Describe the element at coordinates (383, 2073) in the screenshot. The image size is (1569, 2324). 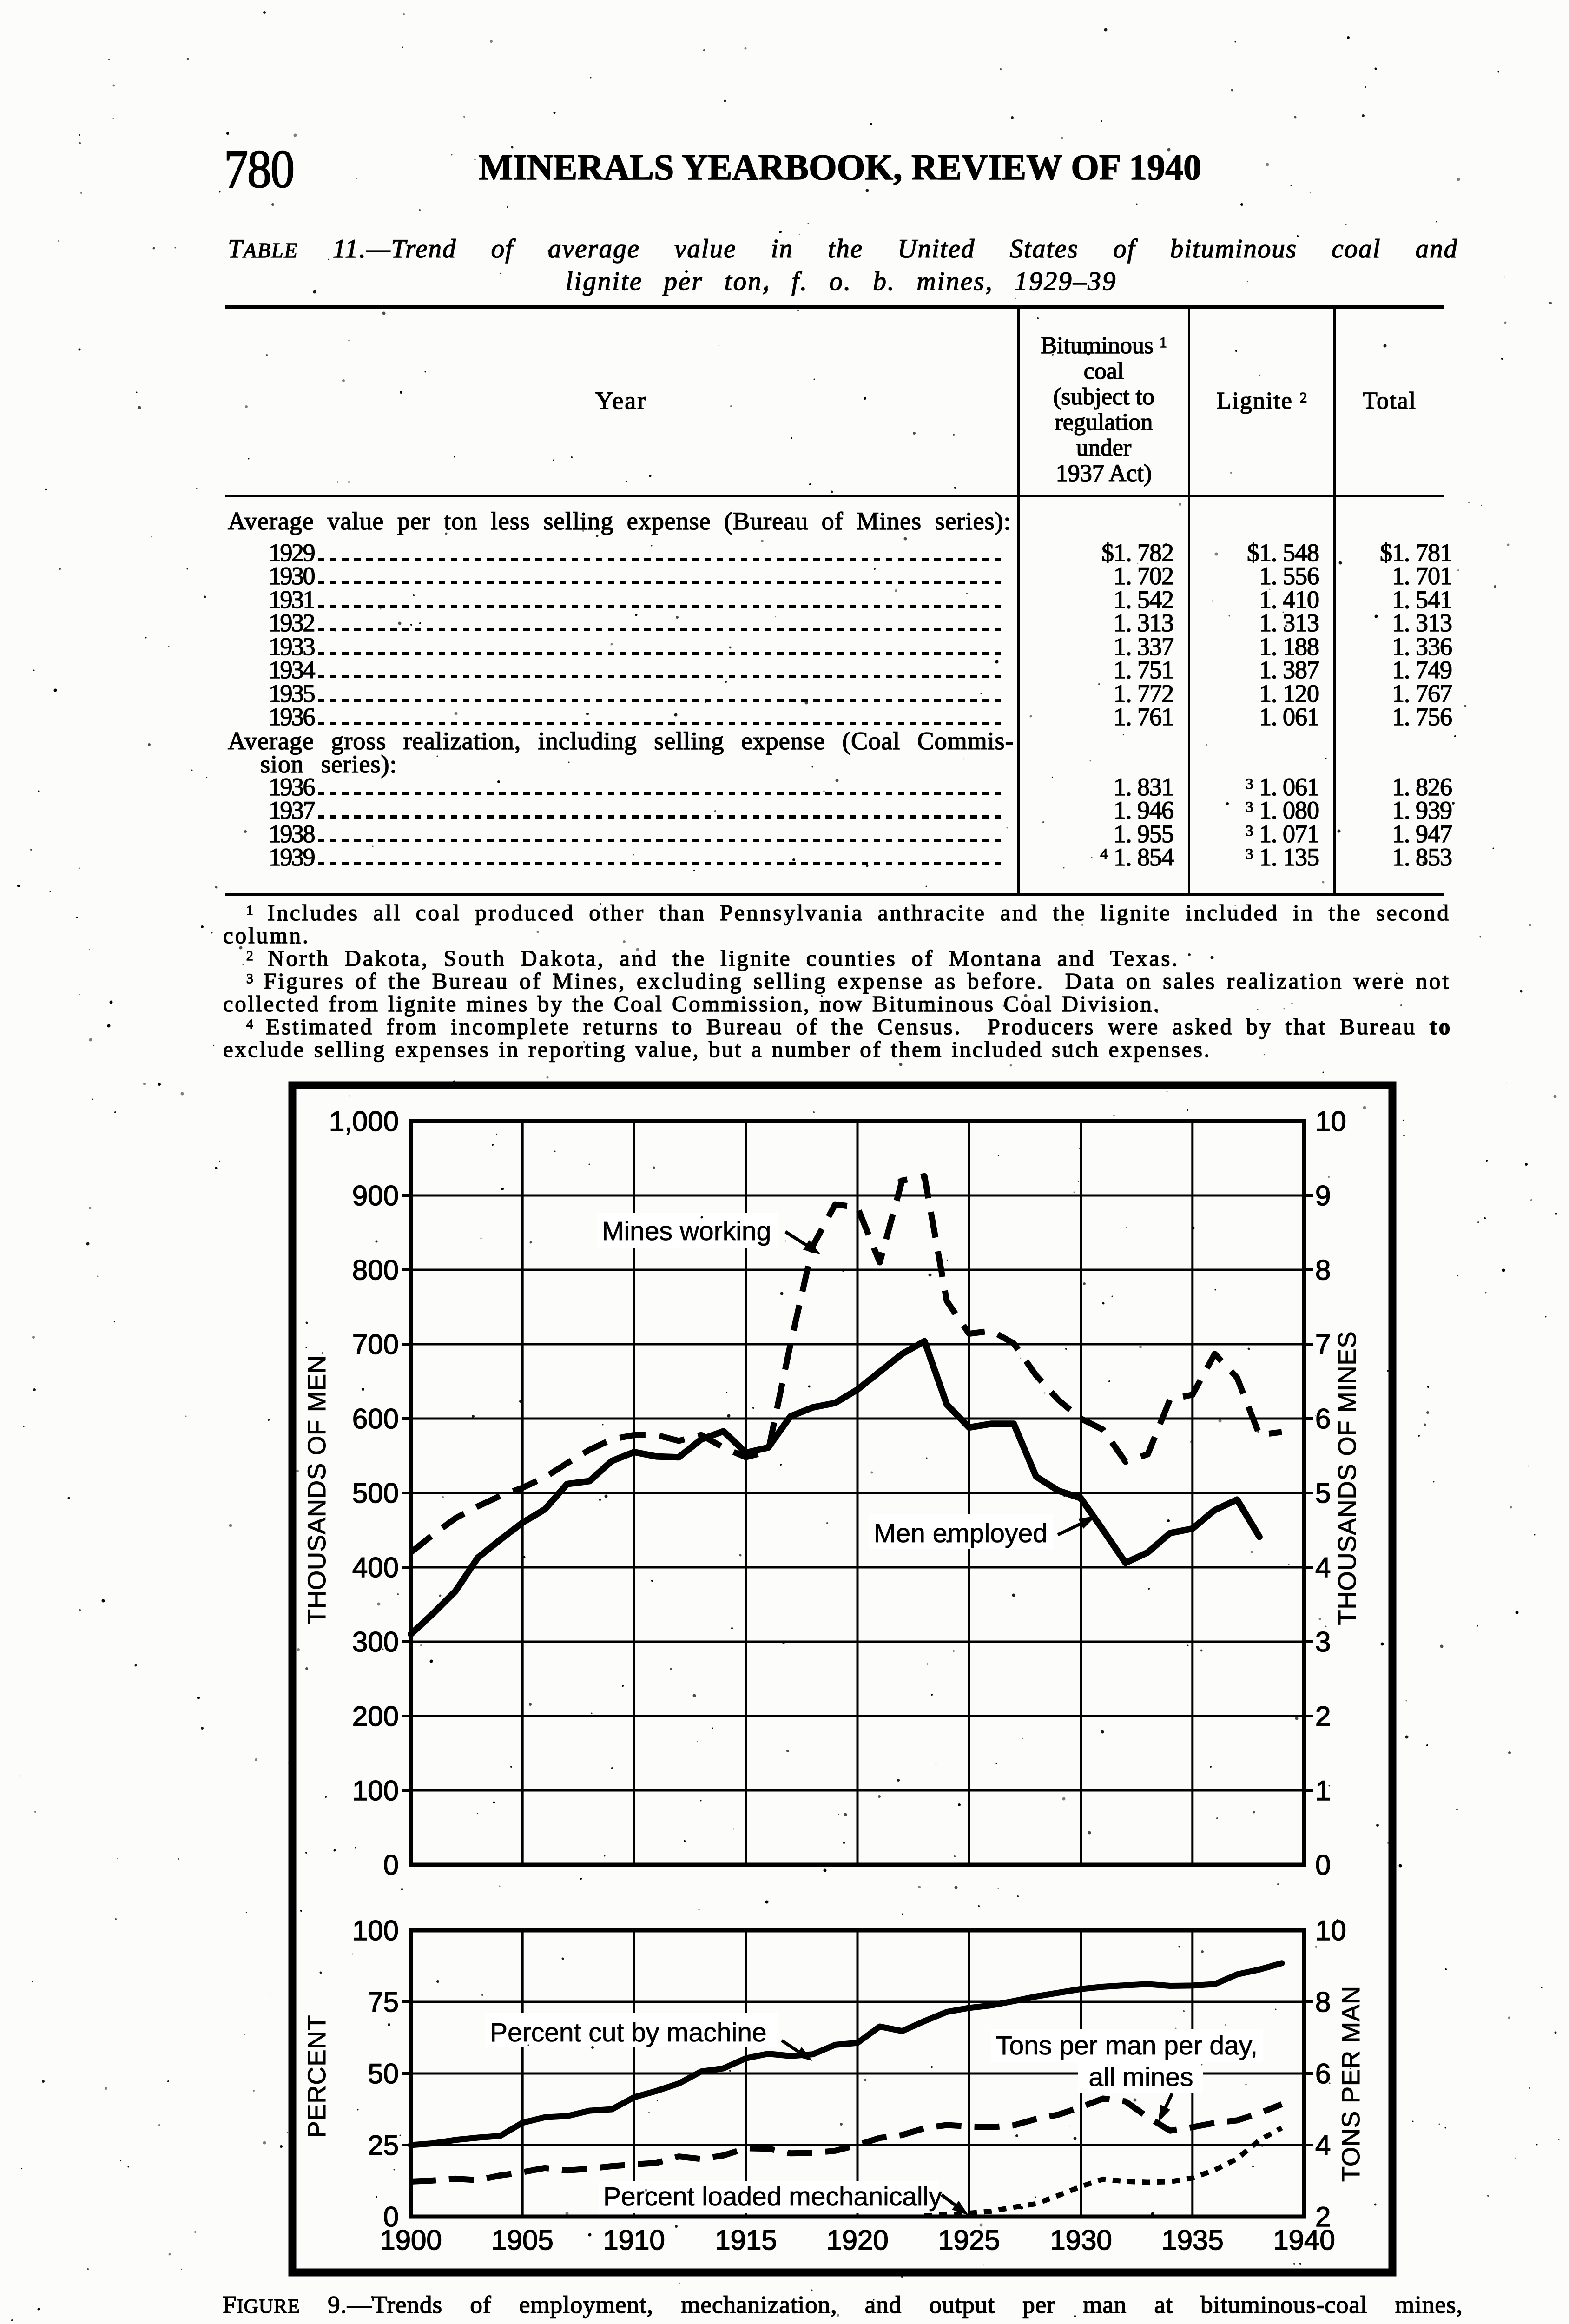
I see `svg-text: 50` at that location.